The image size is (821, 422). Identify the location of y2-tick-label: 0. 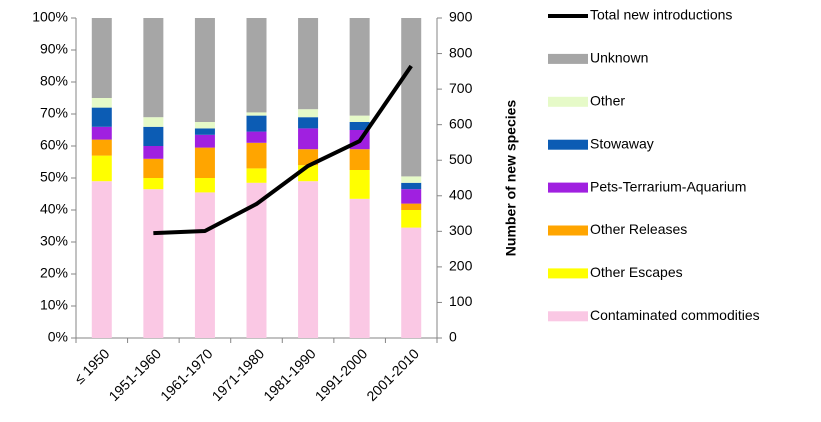
(453, 337).